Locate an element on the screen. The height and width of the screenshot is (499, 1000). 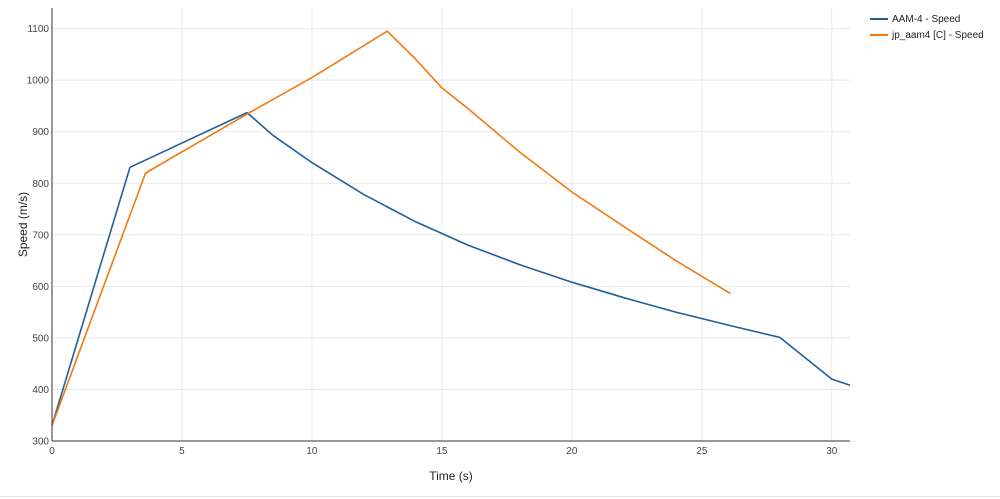
legend-item-jp-aam4: jp_aam4 [C] - Speed is located at coordinates (927, 35).